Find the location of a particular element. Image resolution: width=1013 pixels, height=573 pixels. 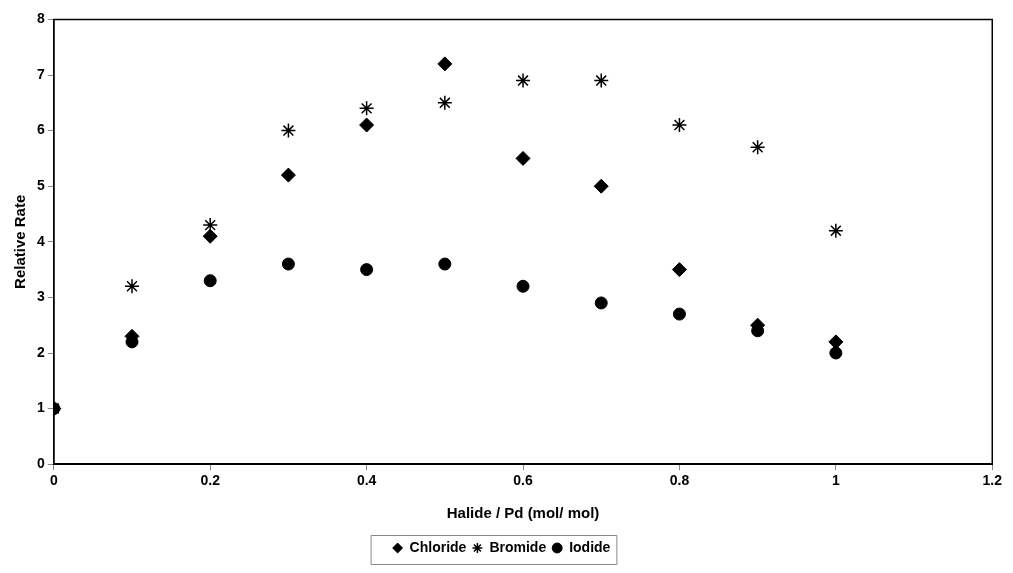

y-tick-label: 2 is located at coordinates (40, 351).